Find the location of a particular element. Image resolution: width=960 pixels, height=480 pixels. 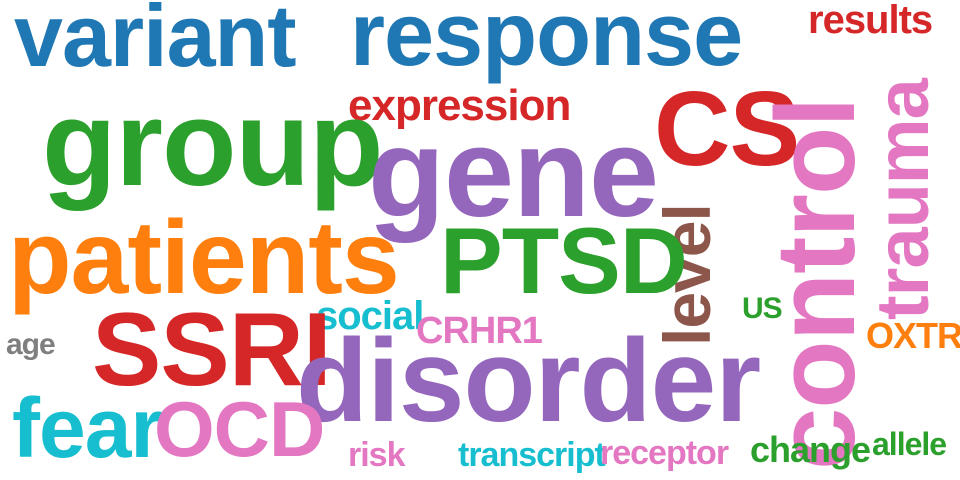

word-group: group is located at coordinates (213, 143).